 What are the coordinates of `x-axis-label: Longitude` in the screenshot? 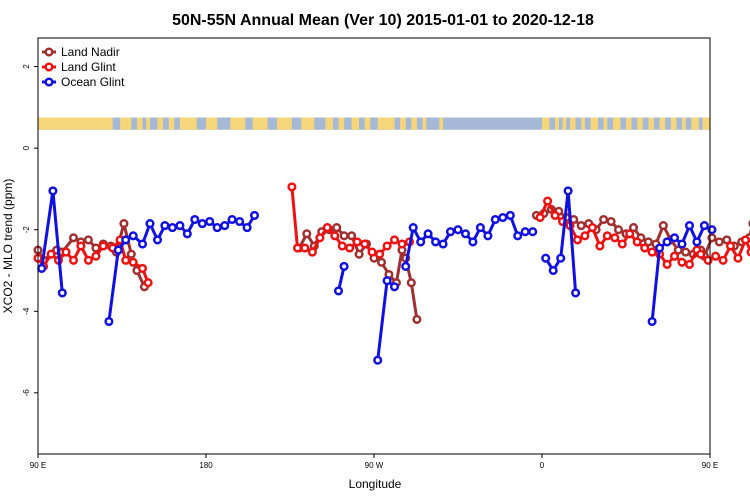 It's located at (375, 484).